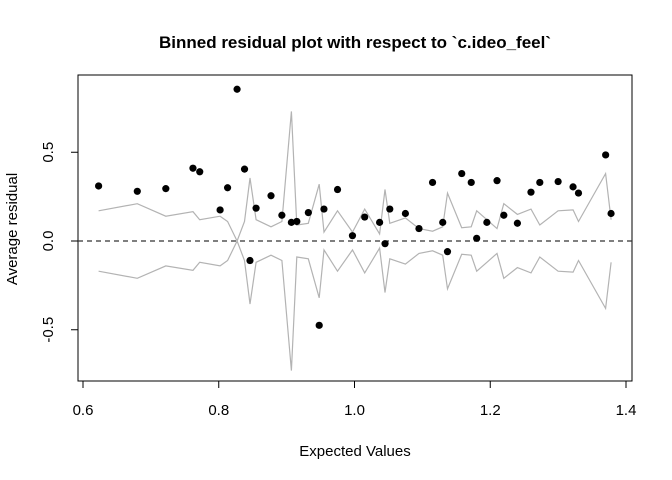  Describe the element at coordinates (354, 410) in the screenshot. I see `x-tick-label: 1.0` at that location.